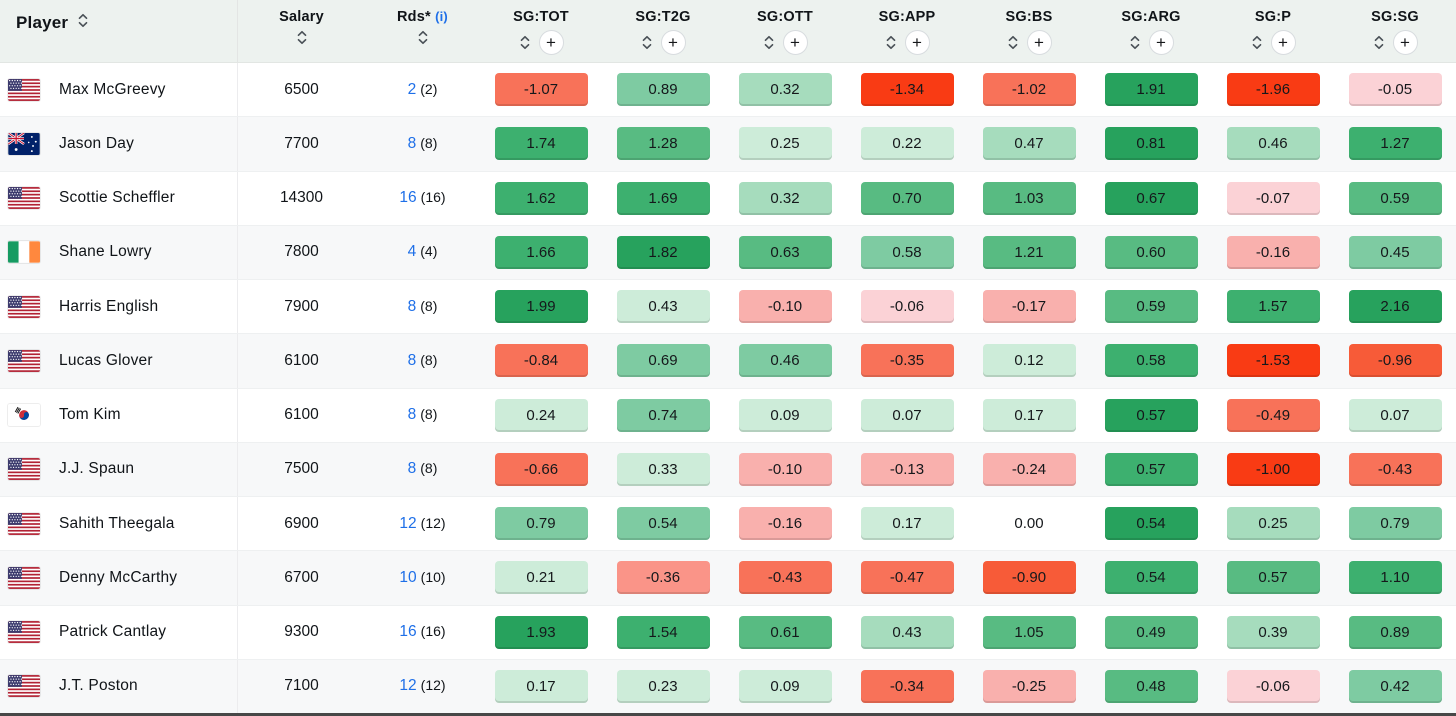  Describe the element at coordinates (1273, 252) in the screenshot. I see `sg-cell: -0.16` at that location.